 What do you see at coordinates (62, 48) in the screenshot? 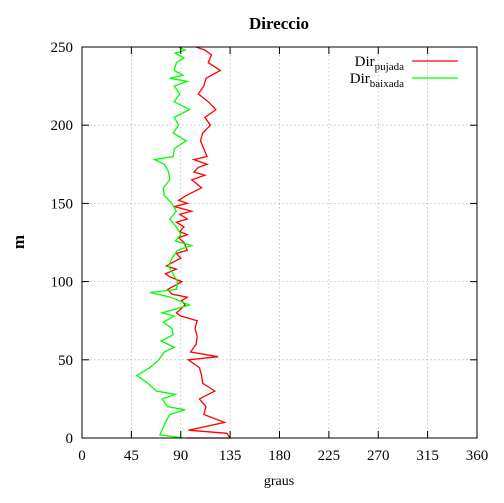
I see `y-tick-label: 250` at bounding box center [62, 48].